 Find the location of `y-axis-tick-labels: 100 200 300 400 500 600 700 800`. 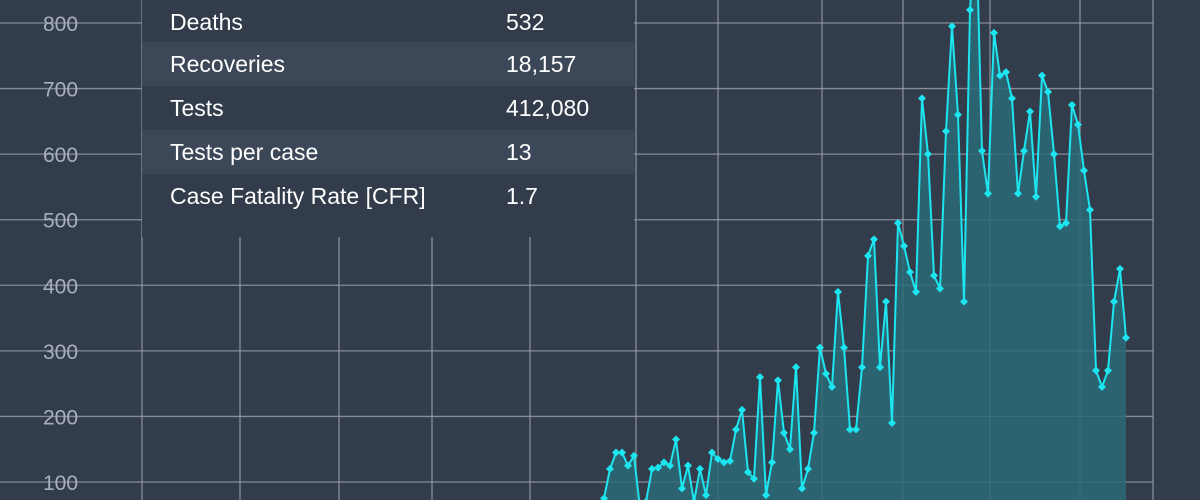

y-axis-tick-labels: 100 200 300 400 500 600 700 800 is located at coordinates (60, 254).